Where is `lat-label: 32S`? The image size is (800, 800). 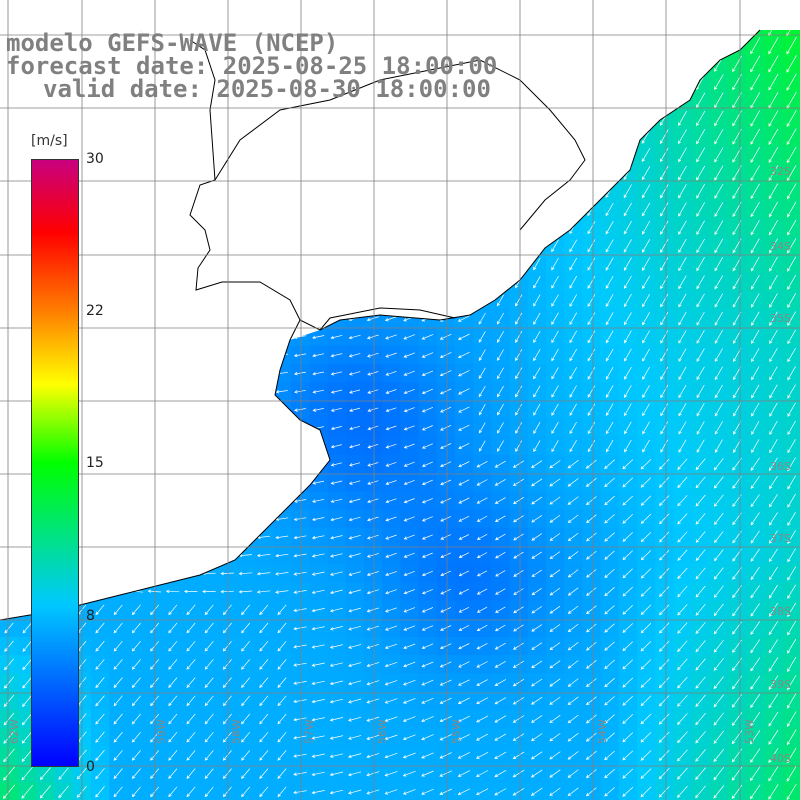 lat-label: 32S is located at coordinates (780, 171).